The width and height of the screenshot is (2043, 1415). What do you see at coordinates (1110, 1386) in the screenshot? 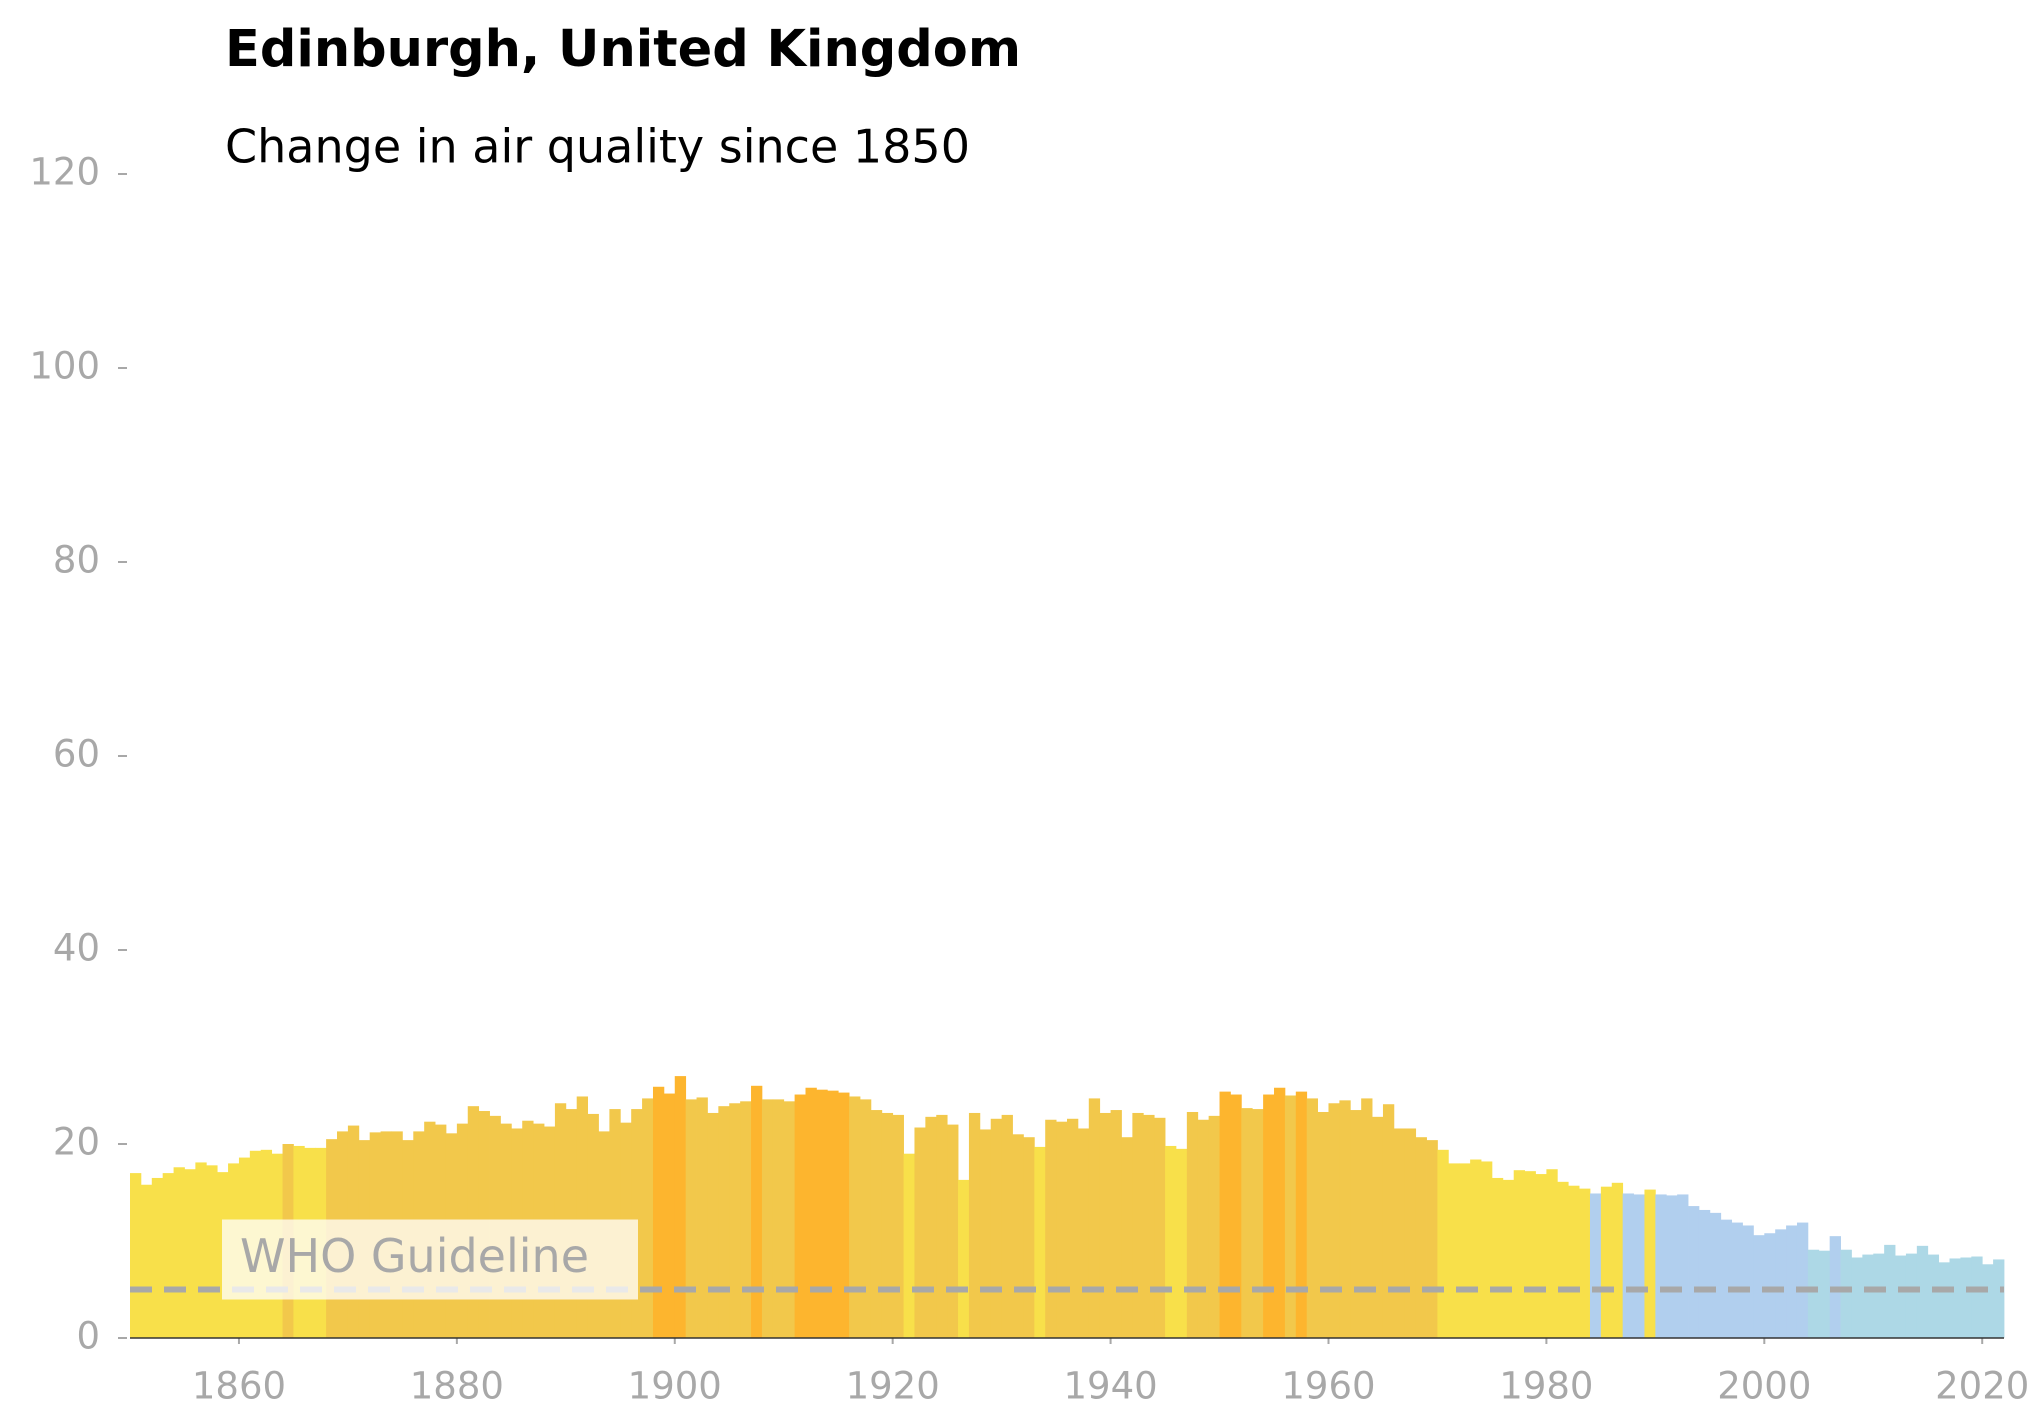
I see `x-tick-label: 1940` at bounding box center [1110, 1386].